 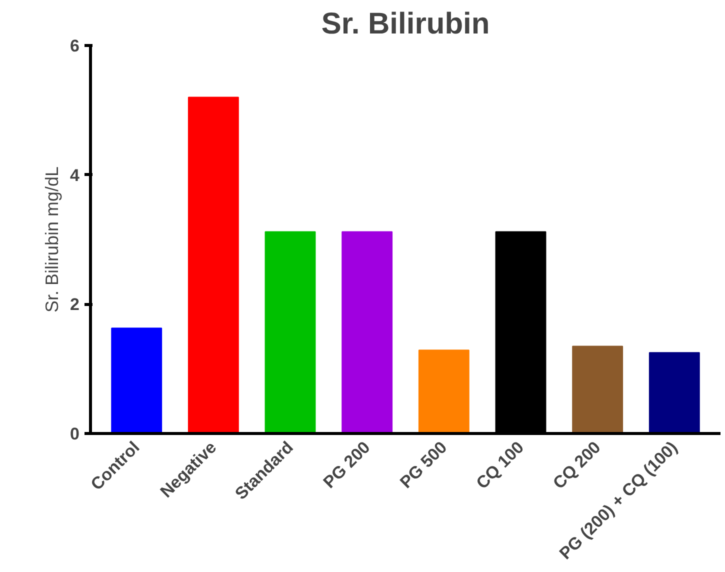 I want to click on y-axis-title: Sr. Bilirubin mg/dL, so click(x=52, y=239).